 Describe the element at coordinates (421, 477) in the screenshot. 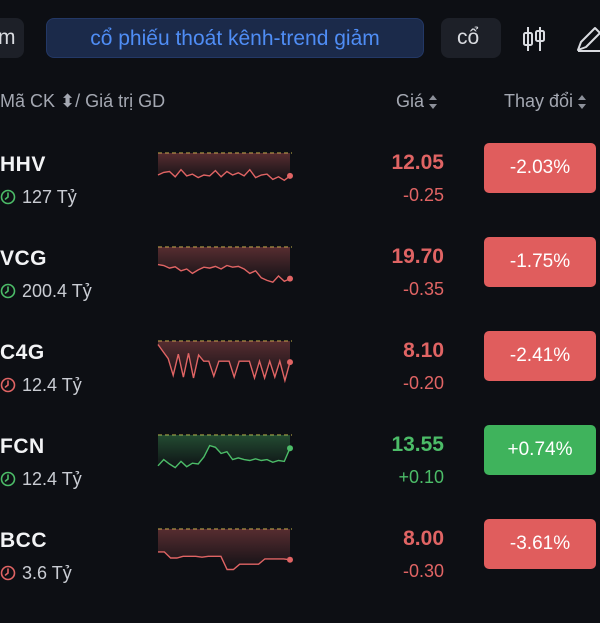

I see `price-delta: +0.10` at that location.